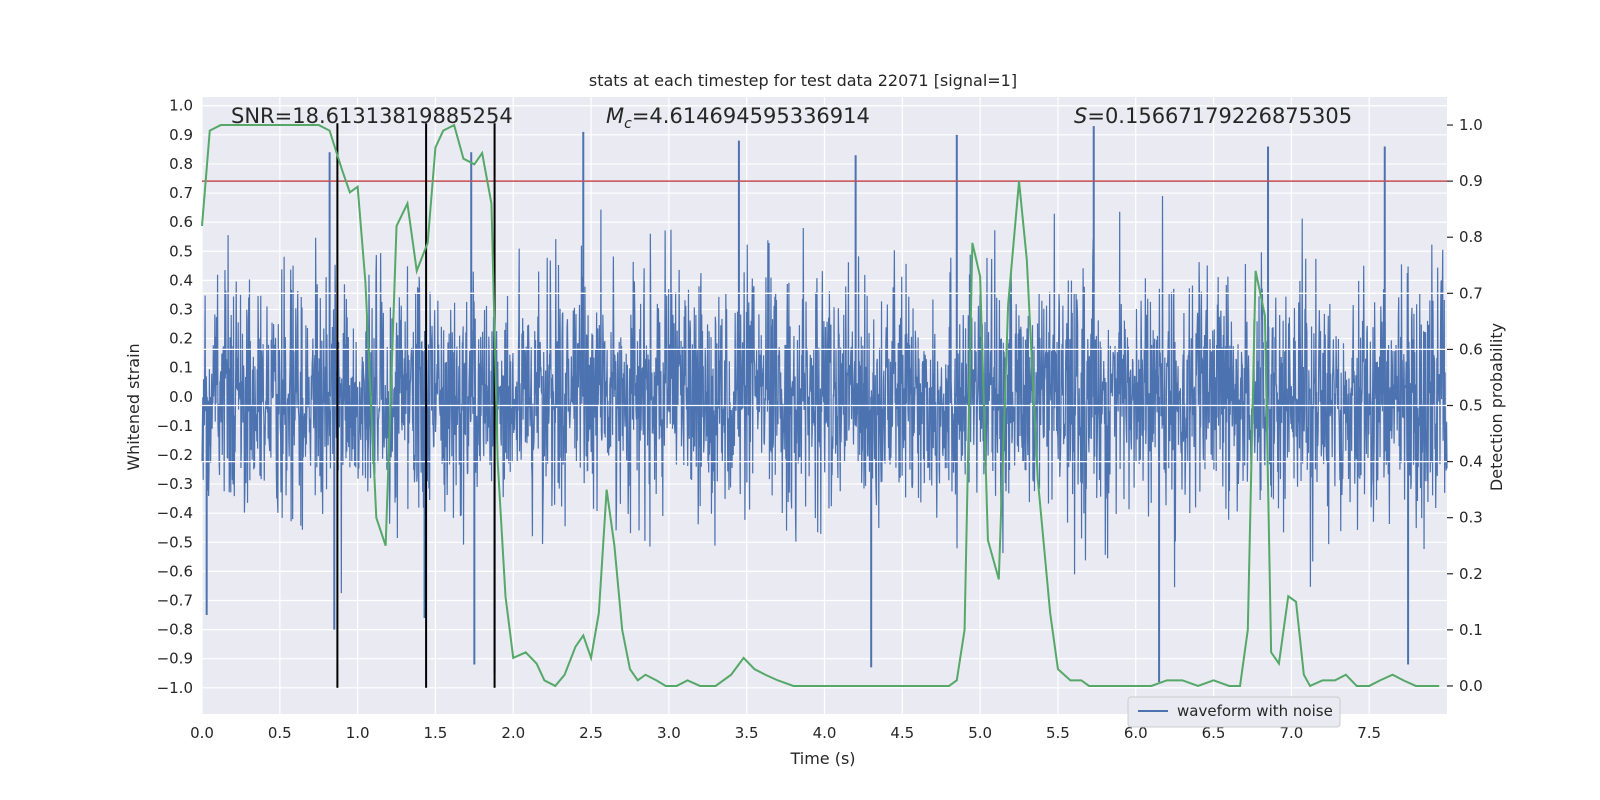 Image resolution: width=1600 pixels, height=800 pixels. What do you see at coordinates (436, 733) in the screenshot?
I see `x-tick-label: 1.5` at bounding box center [436, 733].